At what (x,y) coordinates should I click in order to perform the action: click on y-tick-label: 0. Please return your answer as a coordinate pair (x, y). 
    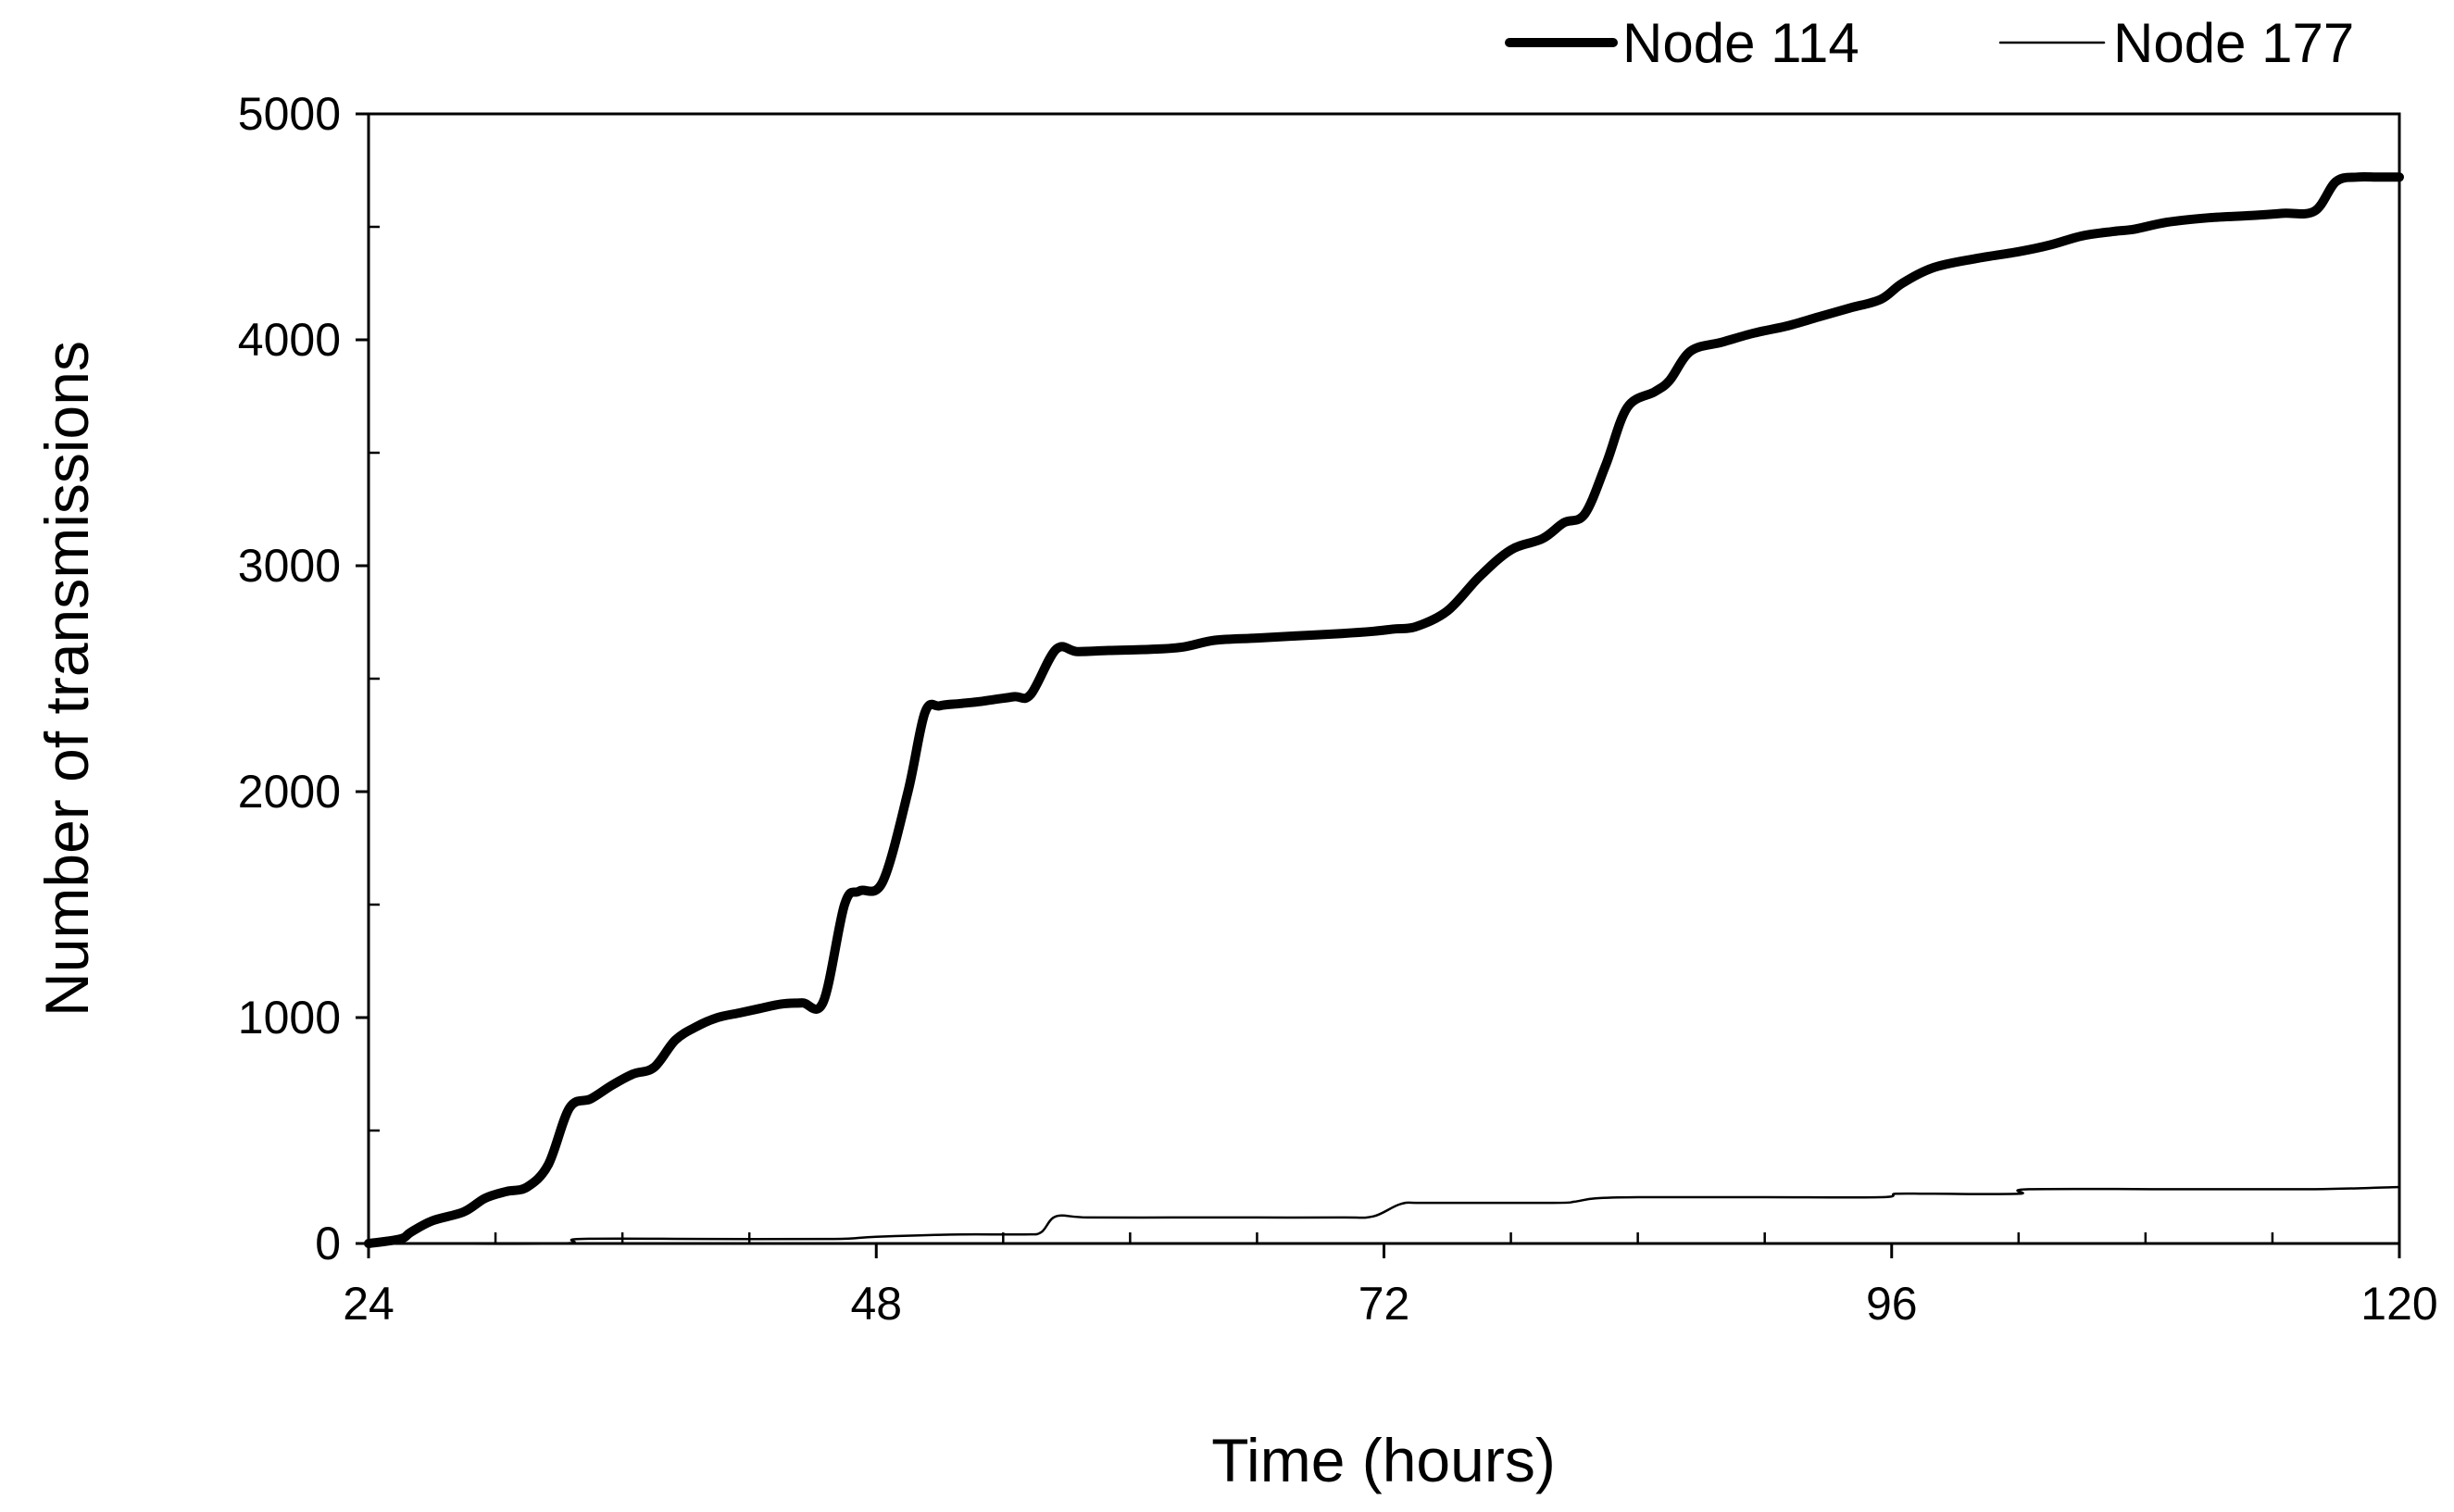
    Looking at the image, I should click on (328, 1243).